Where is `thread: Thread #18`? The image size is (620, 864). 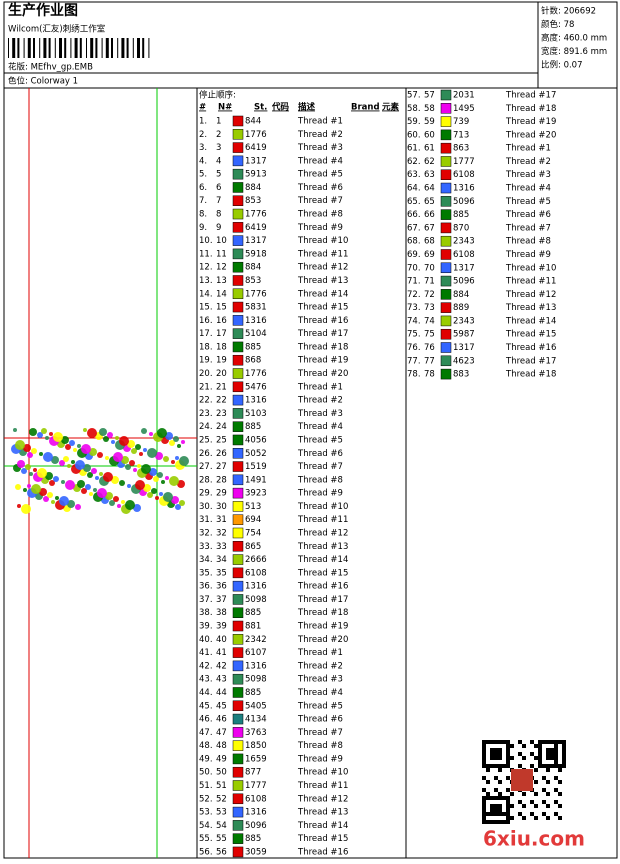
thread: Thread #18 is located at coordinates (530, 375).